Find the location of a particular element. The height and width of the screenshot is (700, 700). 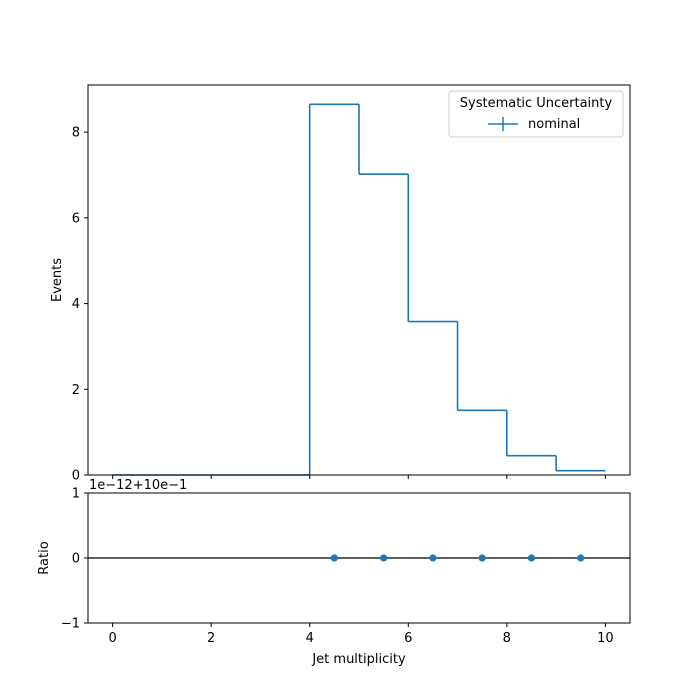

ratio-offset-label: 1e−12+10e−1 is located at coordinates (138, 485).